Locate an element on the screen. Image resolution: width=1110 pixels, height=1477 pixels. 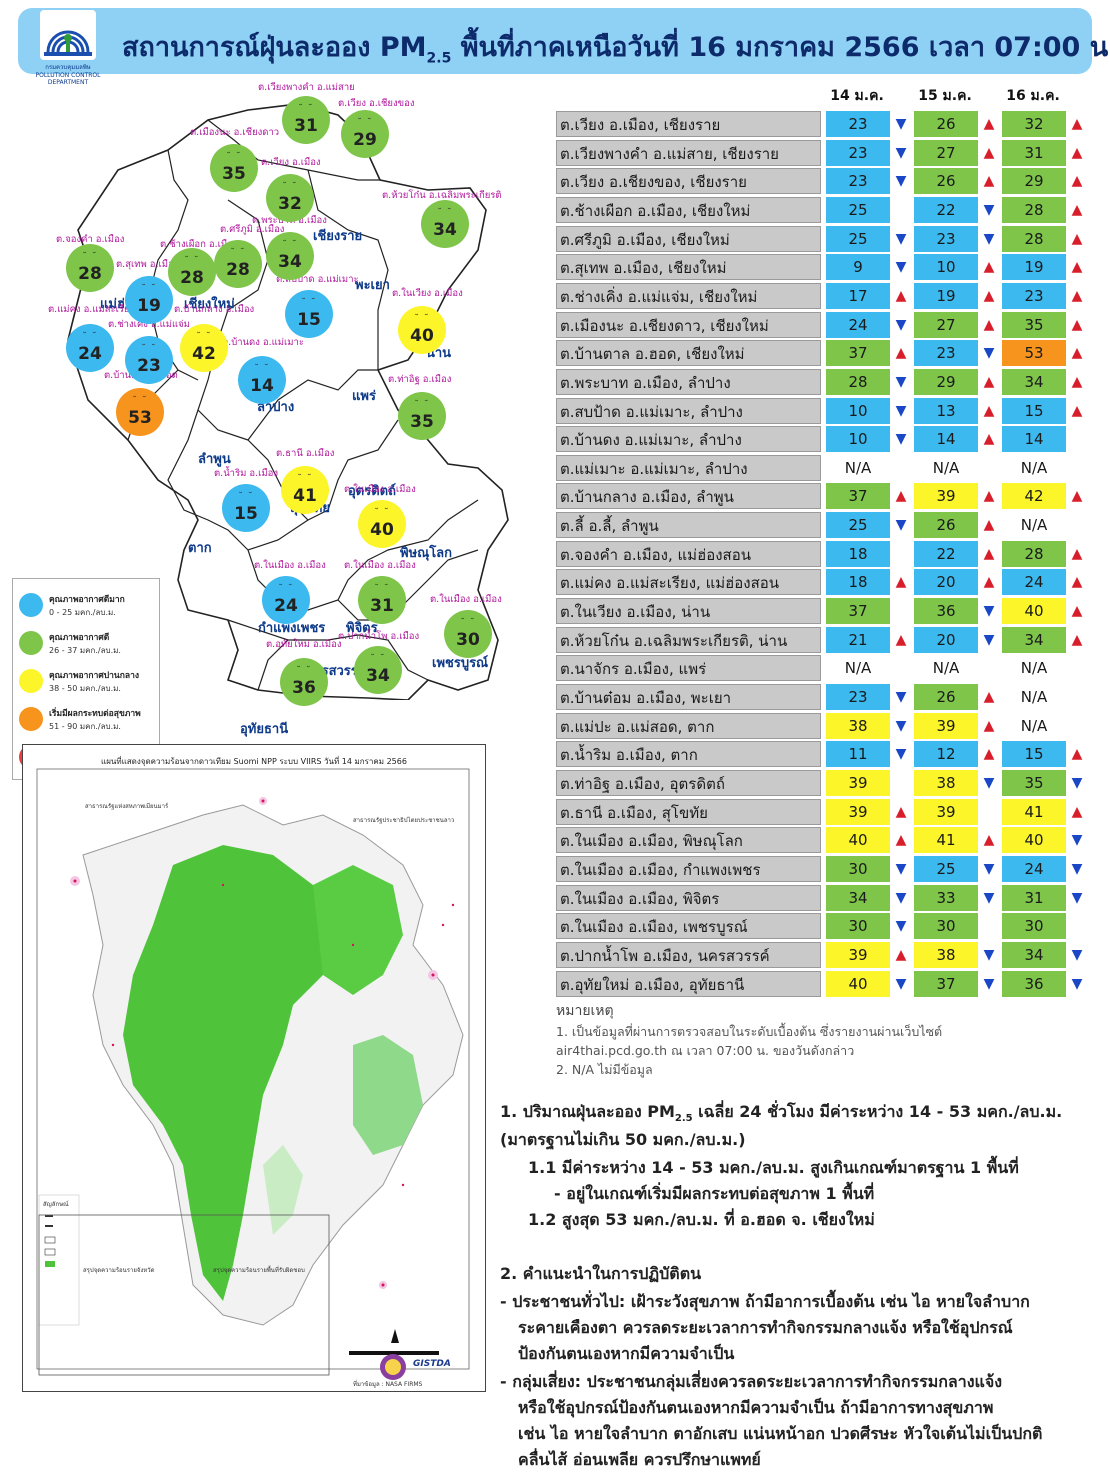
pm25-cell: 31 is located at coordinates (1034, 152).